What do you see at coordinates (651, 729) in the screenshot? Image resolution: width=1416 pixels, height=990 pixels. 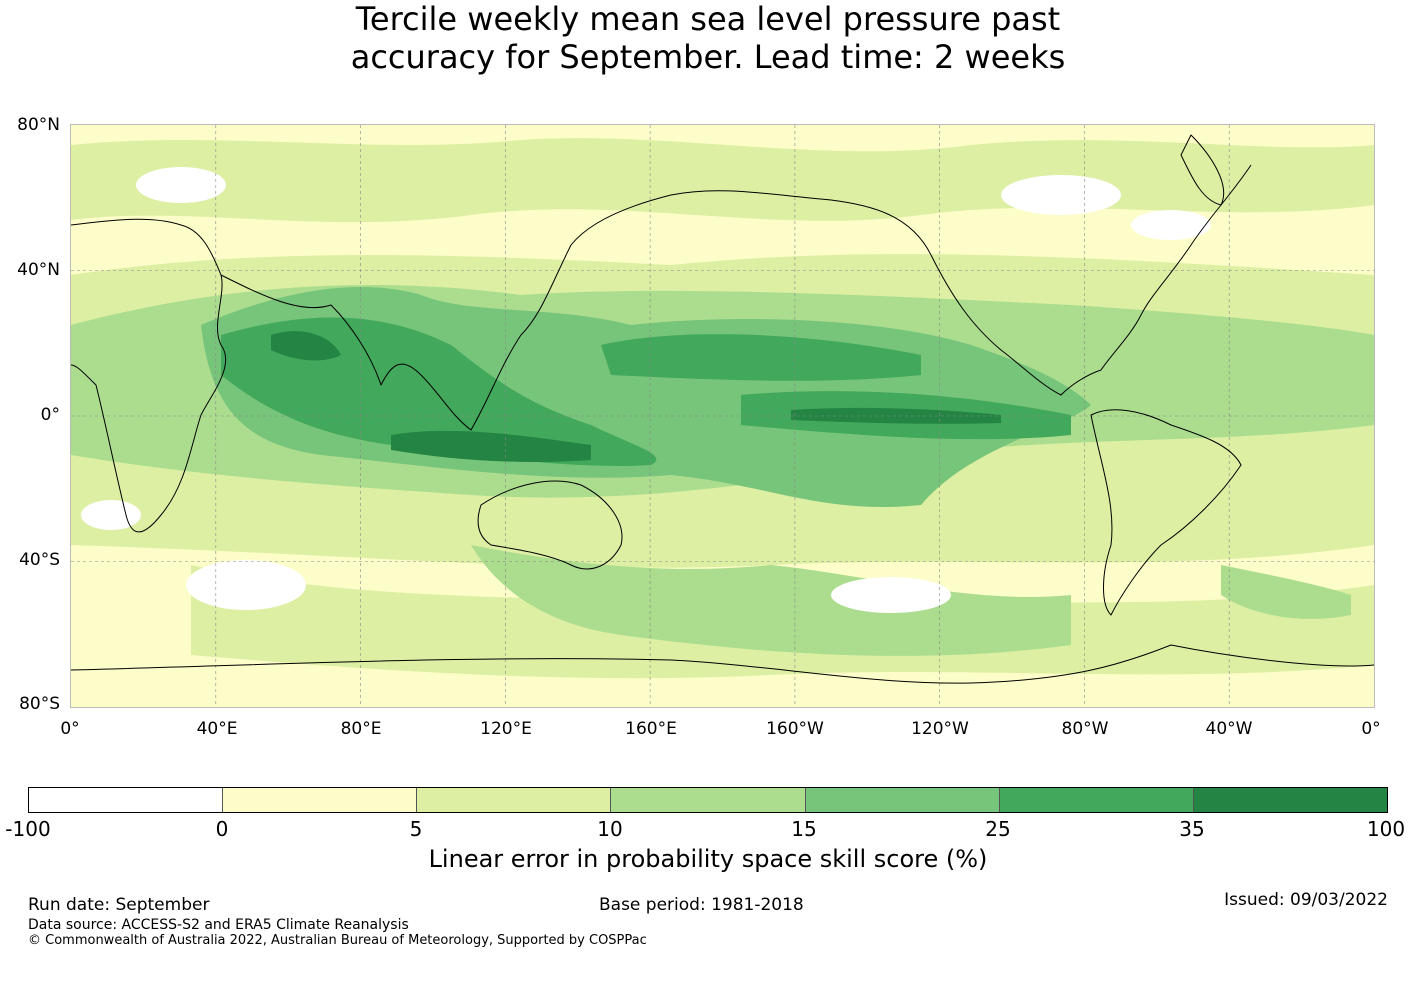 I see `lon-label-160e: 160°E` at bounding box center [651, 729].